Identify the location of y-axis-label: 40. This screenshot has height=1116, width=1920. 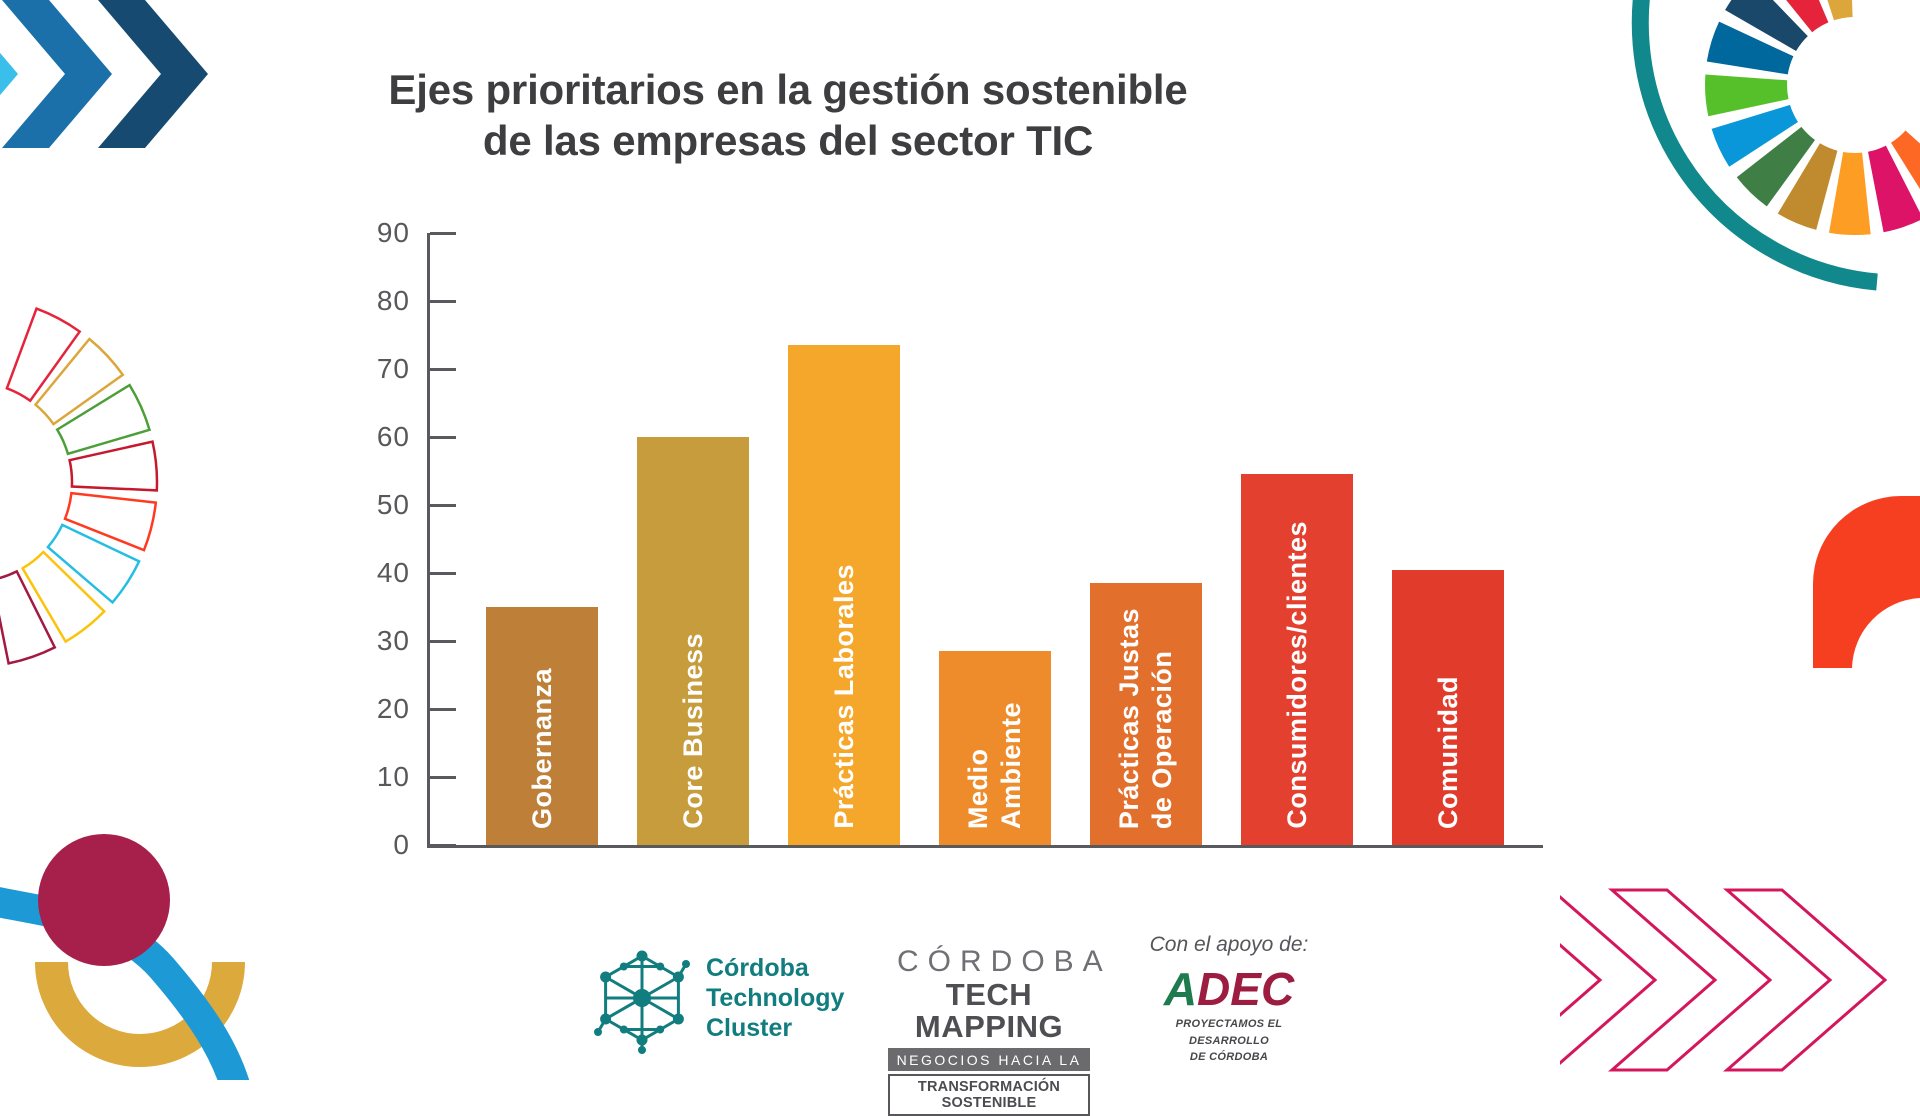
(393, 573).